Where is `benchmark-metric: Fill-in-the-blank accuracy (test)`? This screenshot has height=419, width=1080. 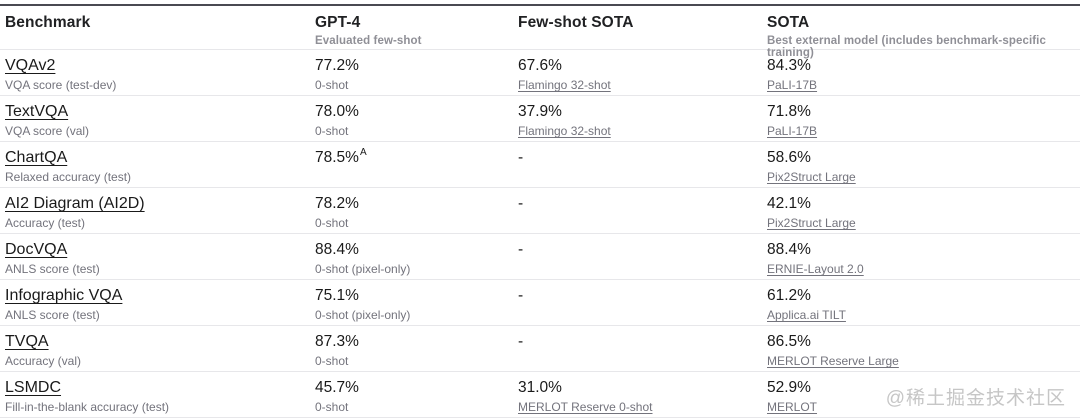 benchmark-metric: Fill-in-the-blank accuracy (test) is located at coordinates (87, 407).